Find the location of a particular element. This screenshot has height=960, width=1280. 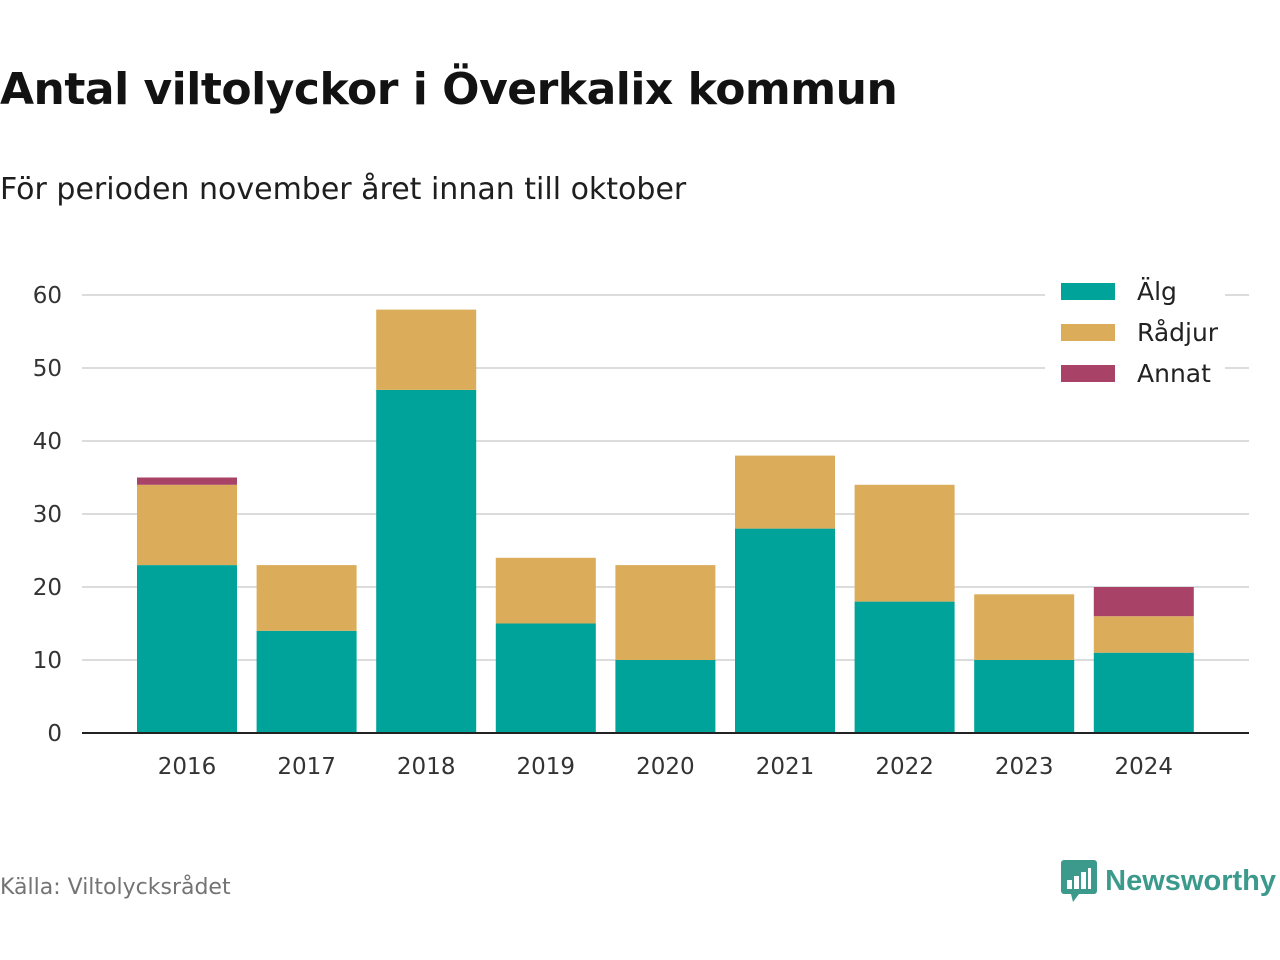

brand-name: Newsworthy is located at coordinates (1190, 880).